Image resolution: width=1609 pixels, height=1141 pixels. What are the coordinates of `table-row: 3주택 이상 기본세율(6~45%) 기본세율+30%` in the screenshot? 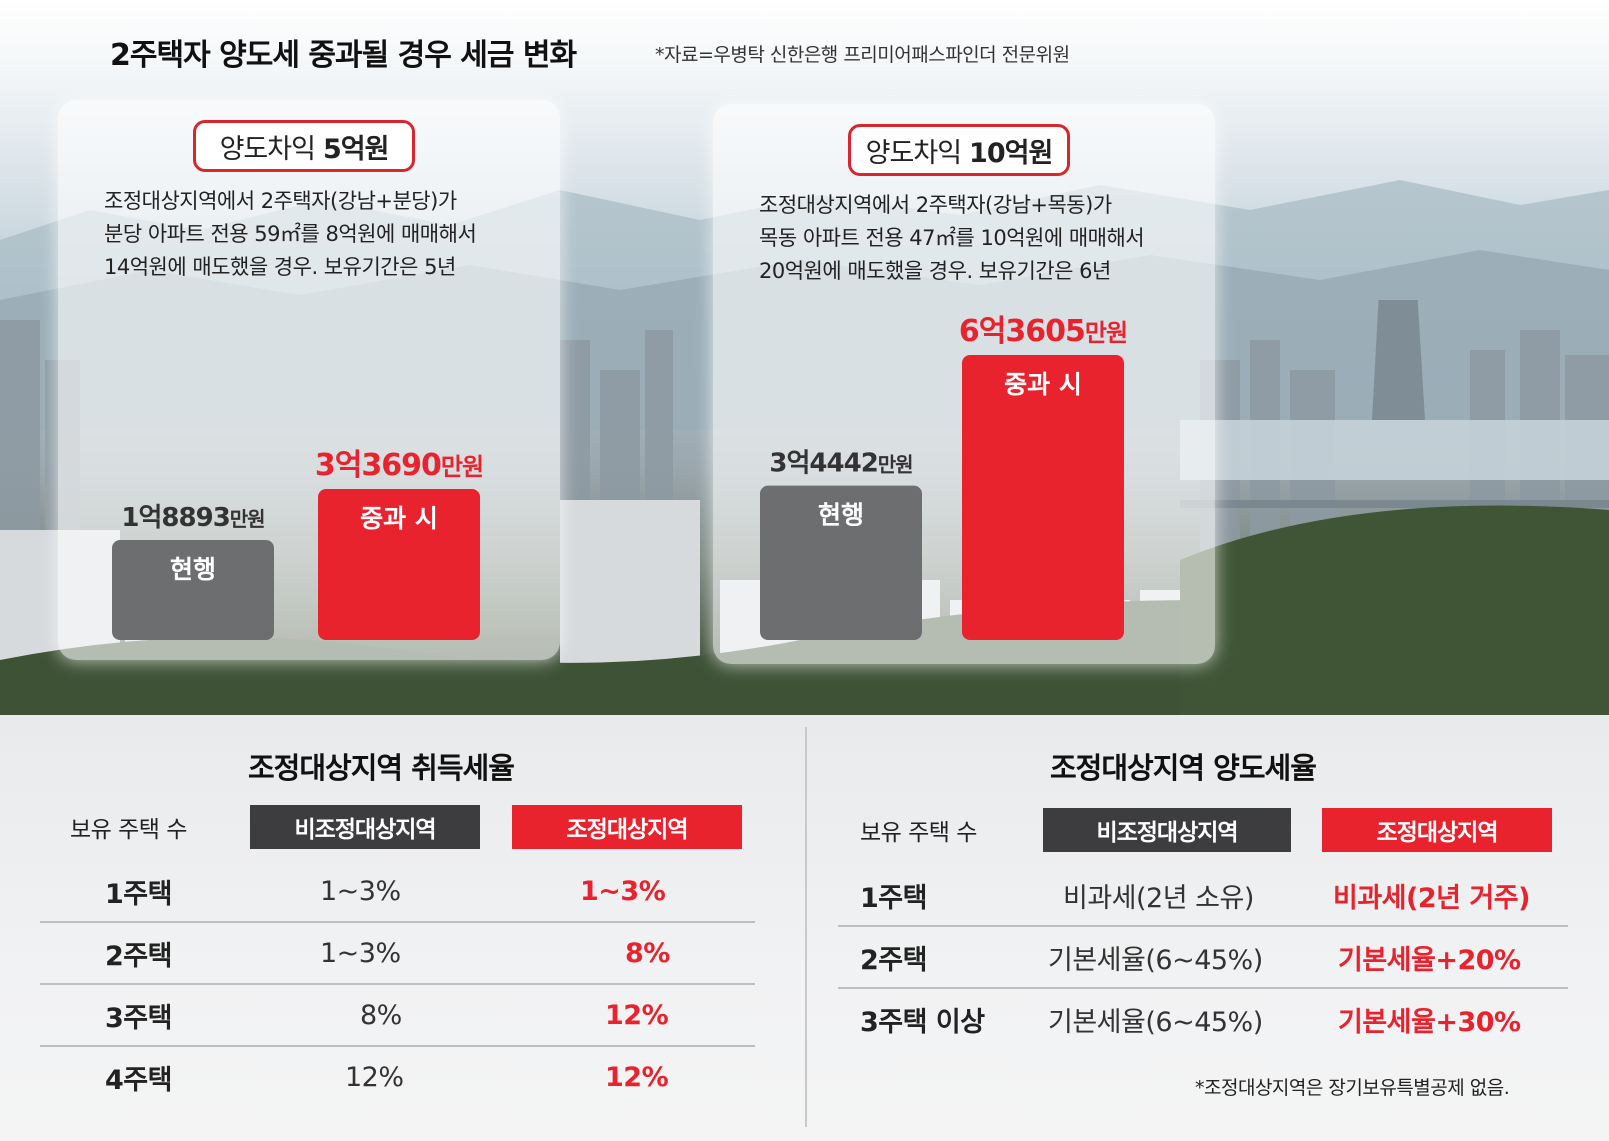 It's located at (1203, 1019).